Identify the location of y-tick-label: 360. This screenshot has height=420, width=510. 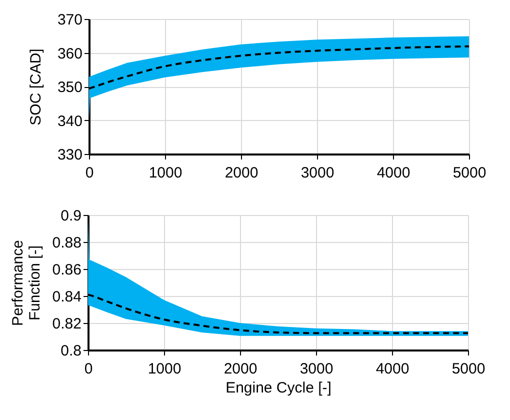
(69, 53).